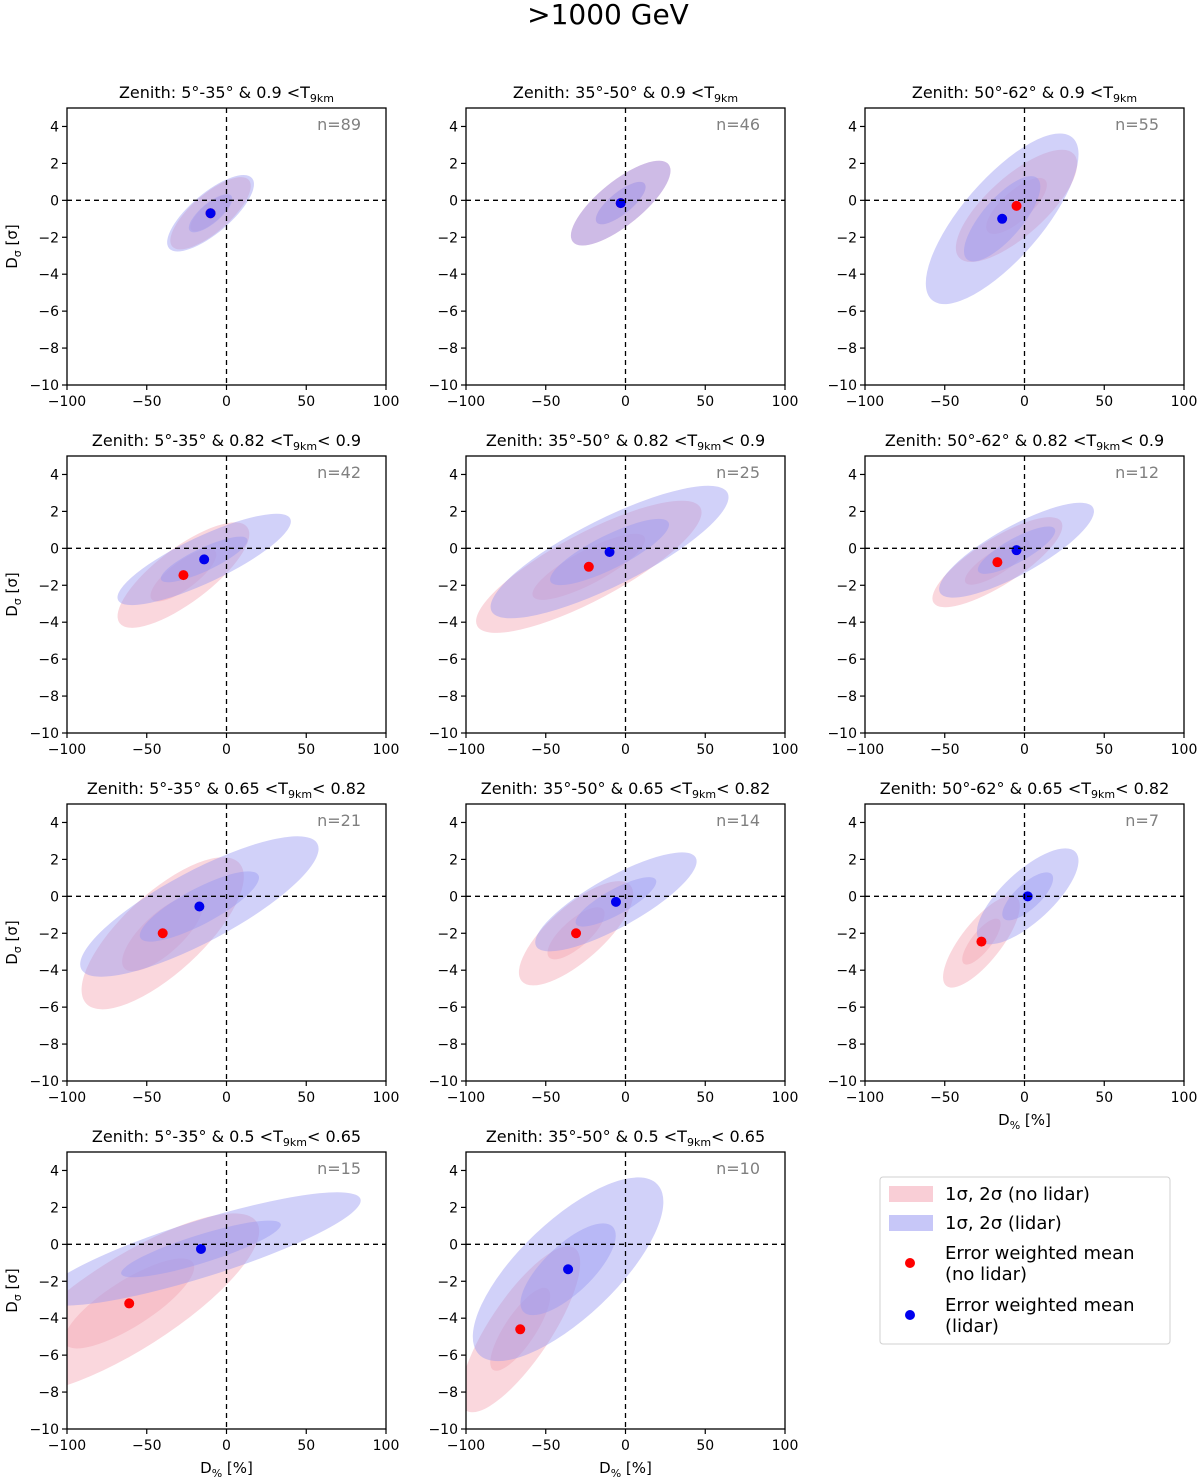 The width and height of the screenshot is (1200, 1477). What do you see at coordinates (738, 472) in the screenshot?
I see `sample-count: n=25` at bounding box center [738, 472].